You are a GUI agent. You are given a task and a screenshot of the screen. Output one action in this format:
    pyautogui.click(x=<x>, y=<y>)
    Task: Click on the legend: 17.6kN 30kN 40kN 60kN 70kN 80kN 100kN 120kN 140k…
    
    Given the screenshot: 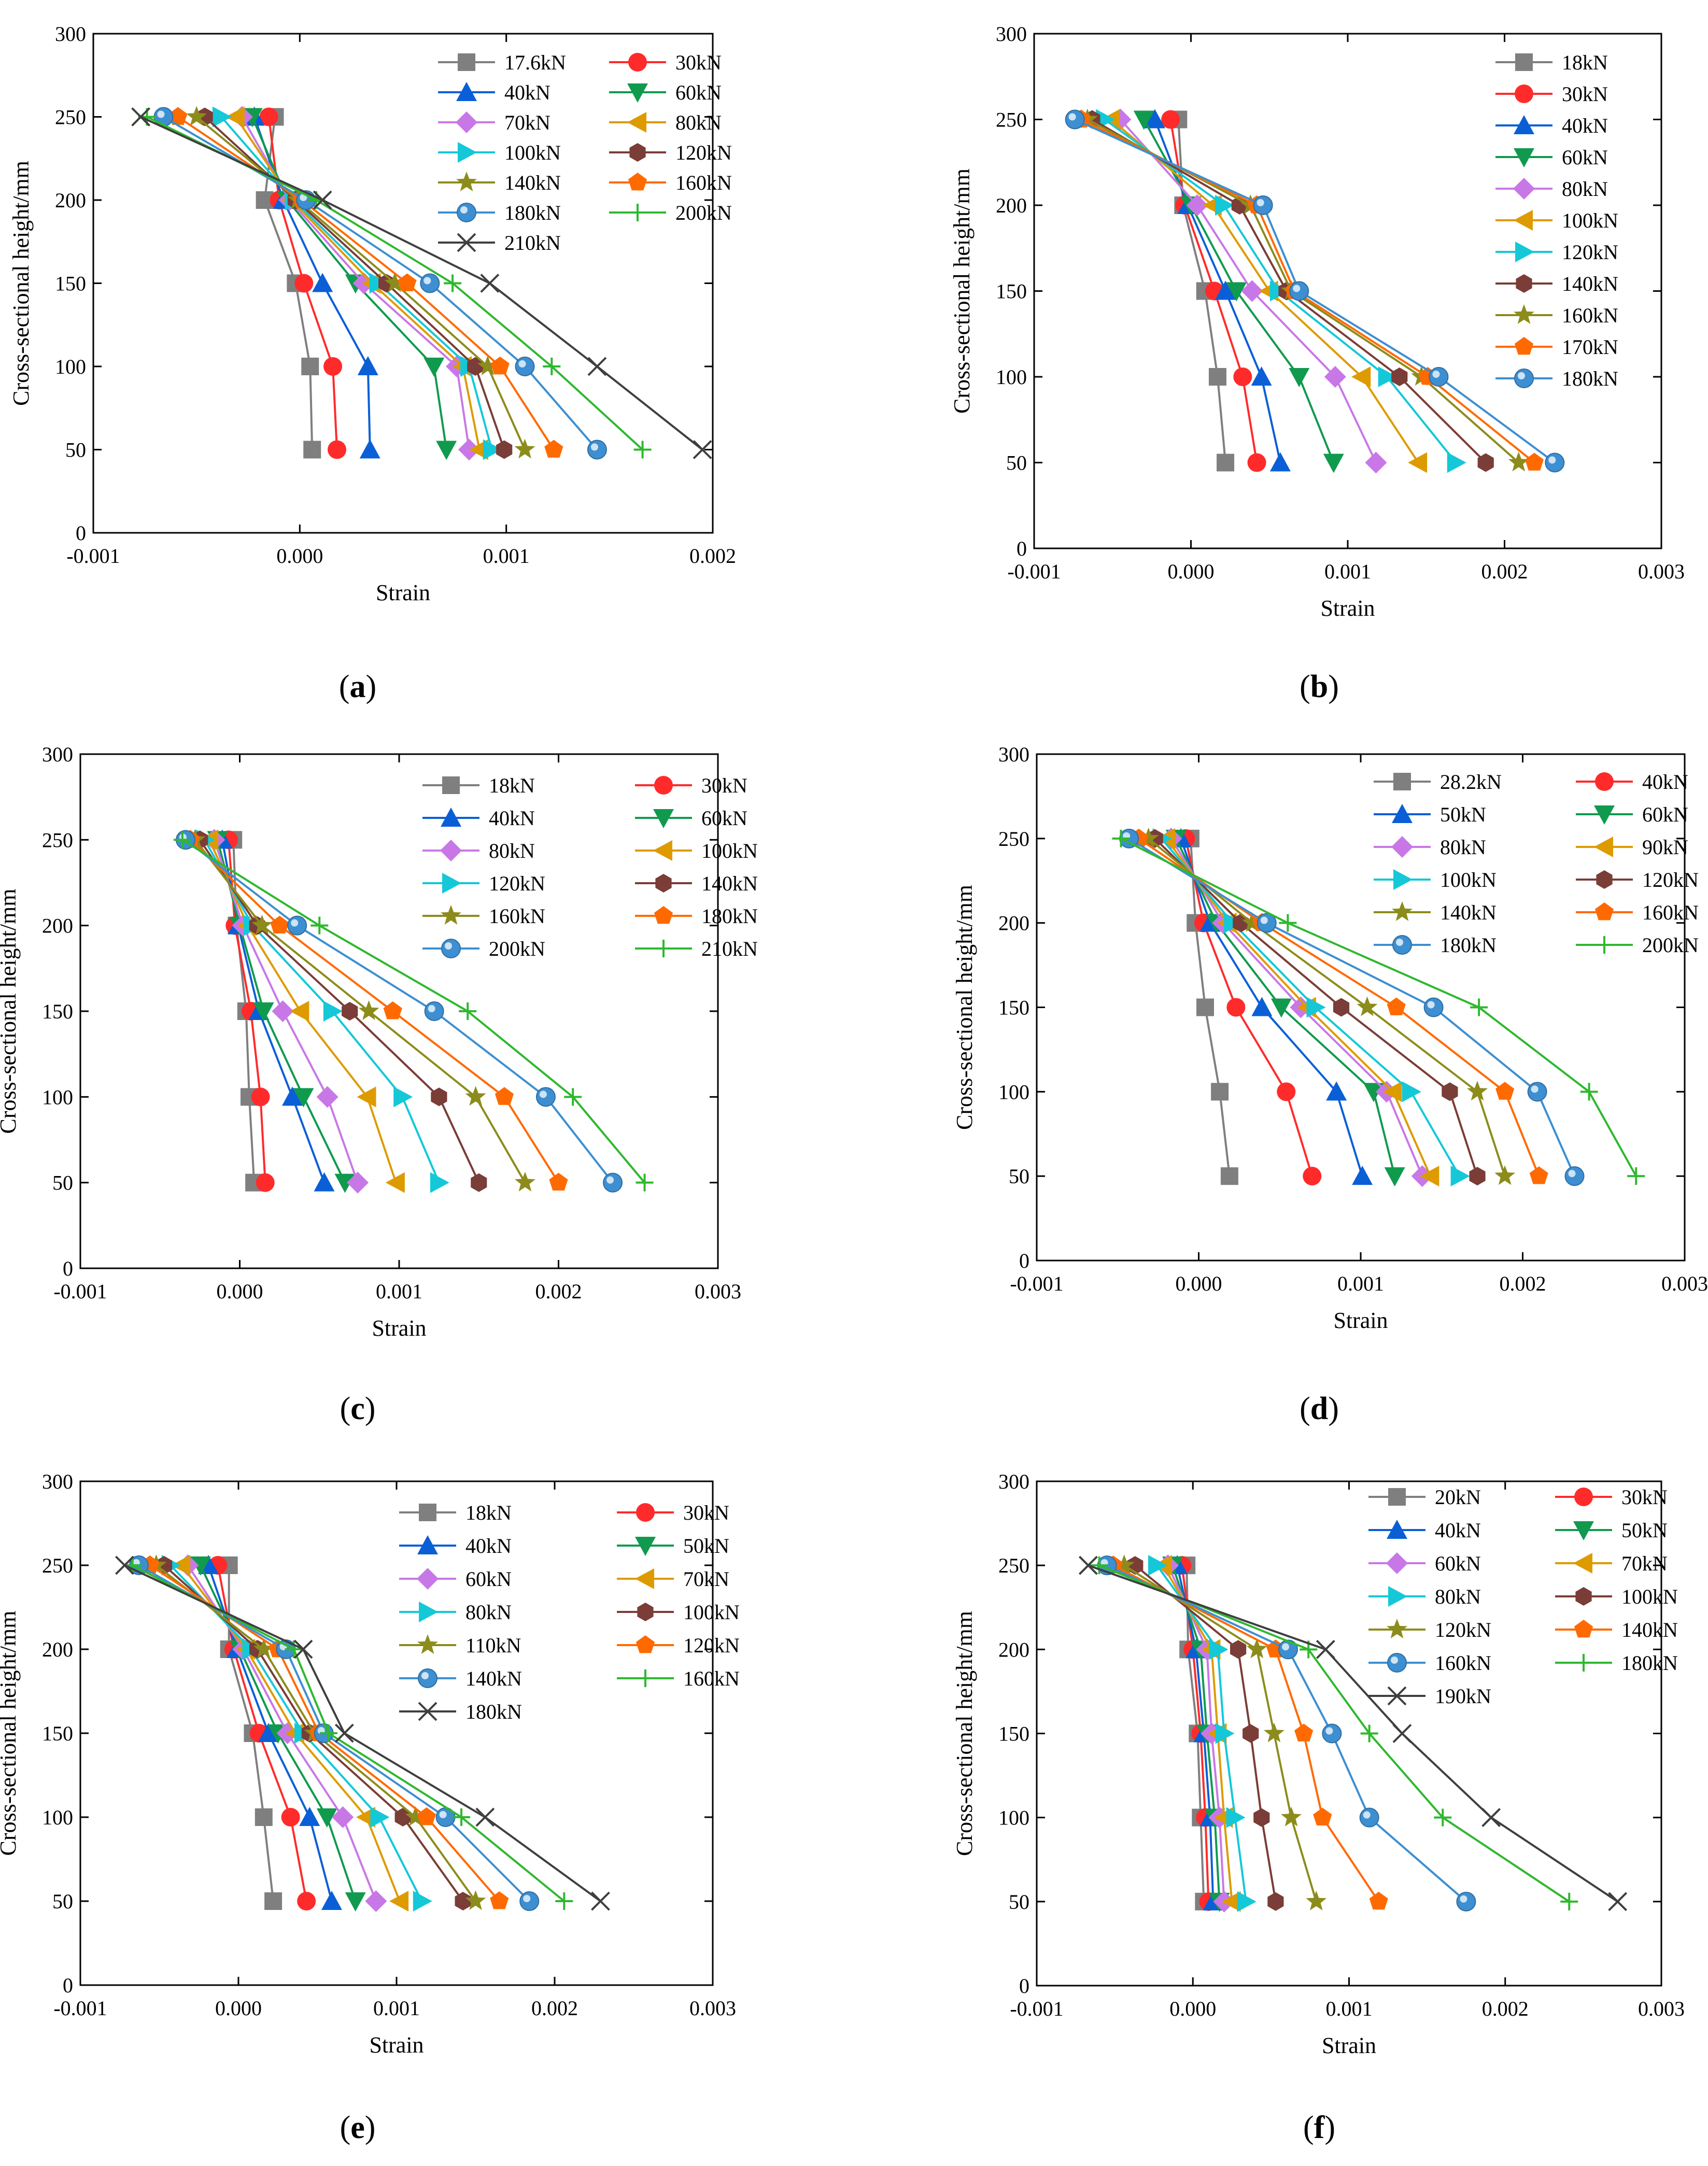 What is the action you would take?
    pyautogui.click(x=585, y=152)
    